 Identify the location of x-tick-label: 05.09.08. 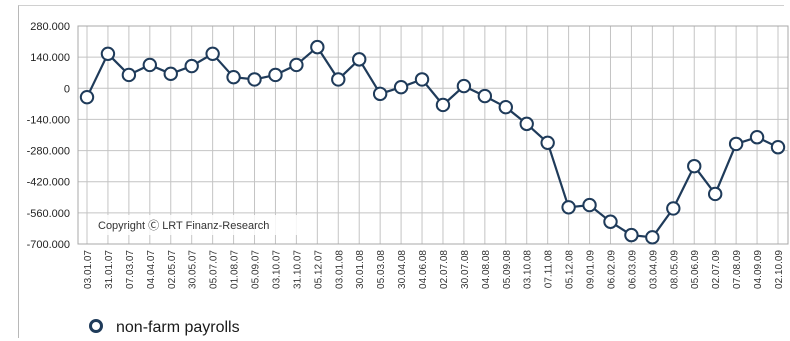
(507, 269).